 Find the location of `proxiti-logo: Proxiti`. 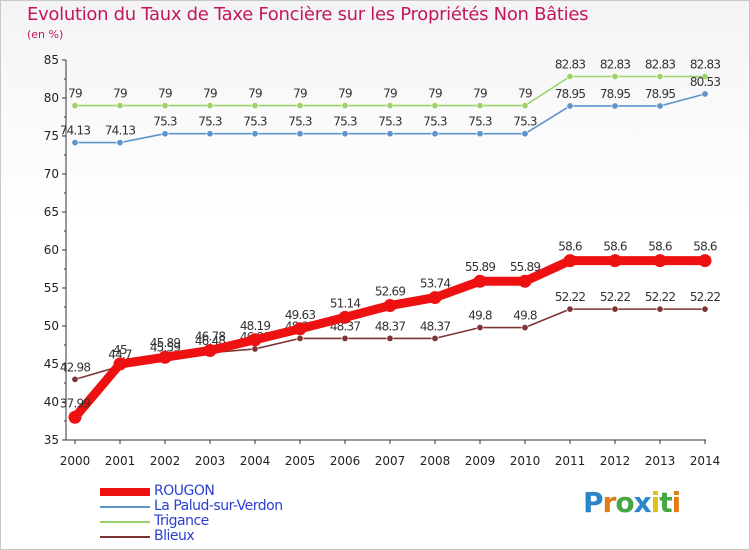

proxiti-logo: Proxiti is located at coordinates (632, 502).